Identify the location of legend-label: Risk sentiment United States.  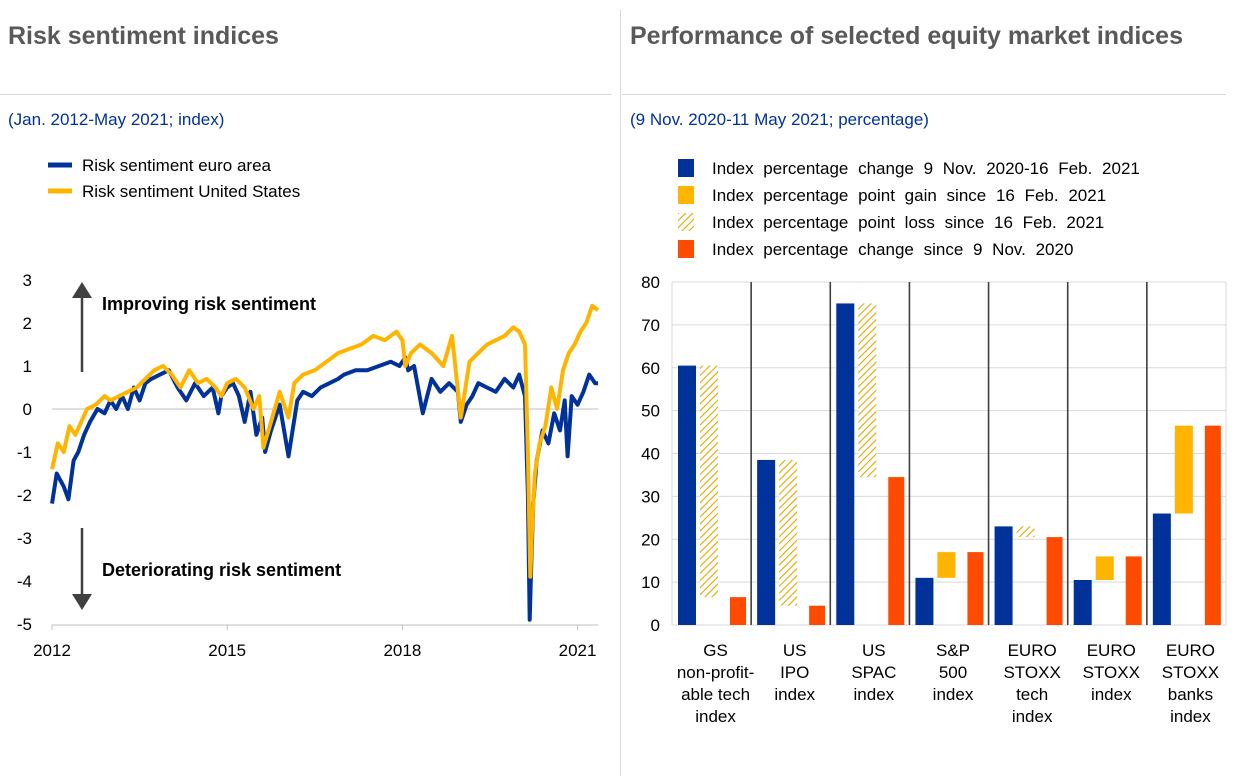
(191, 191).